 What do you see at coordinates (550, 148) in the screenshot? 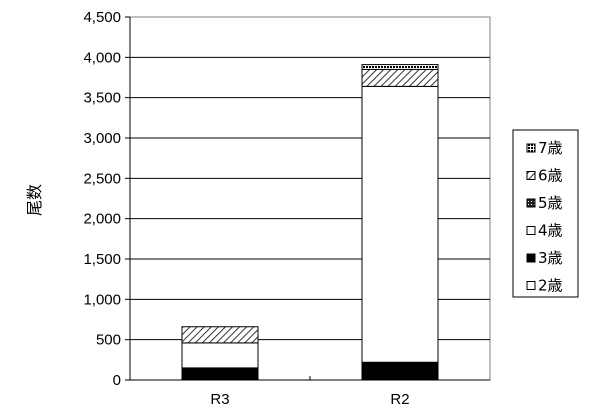
I see `legend-label: 7歳` at bounding box center [550, 148].